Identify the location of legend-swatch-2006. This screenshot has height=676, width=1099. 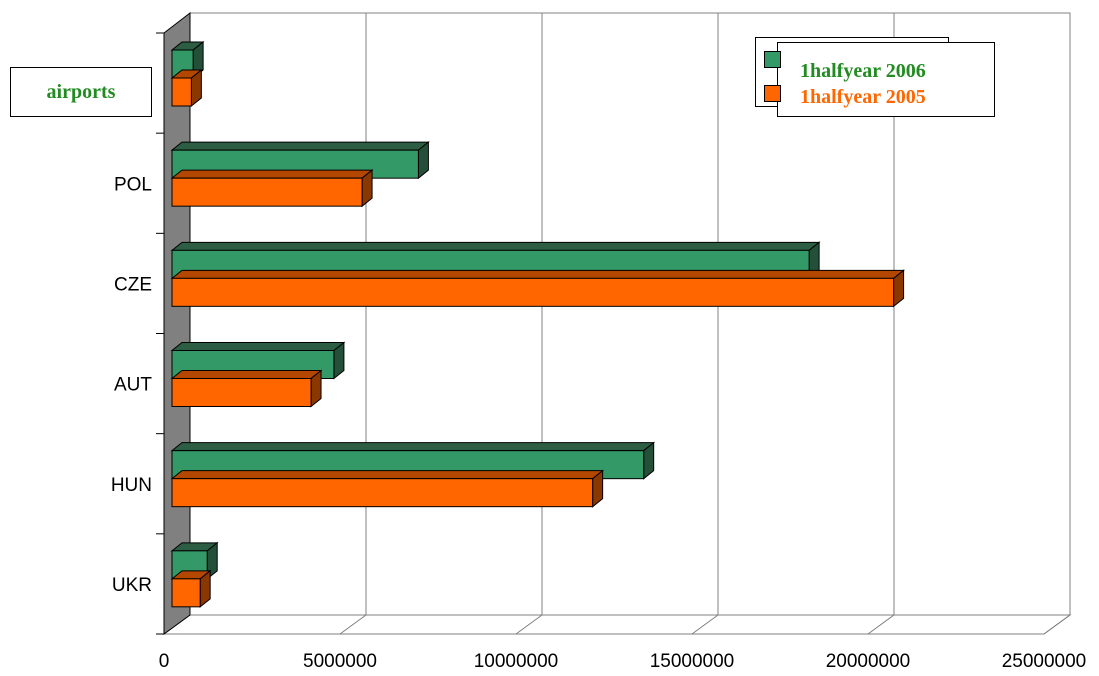
(772, 59).